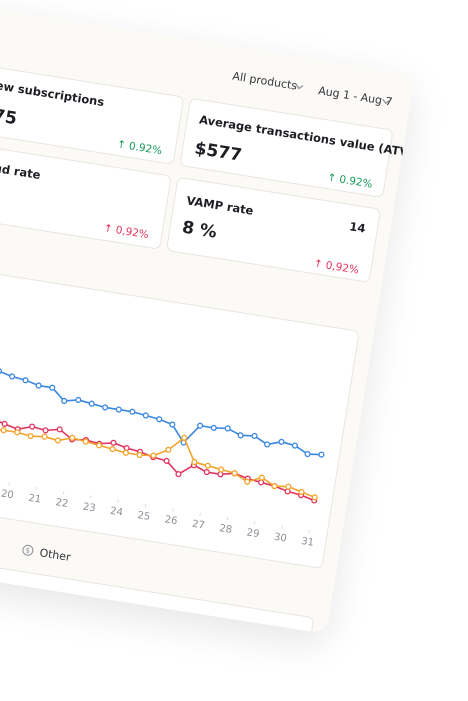 The height and width of the screenshot is (701, 468). I want to click on legend-icon-glyph: $, so click(28, 550).